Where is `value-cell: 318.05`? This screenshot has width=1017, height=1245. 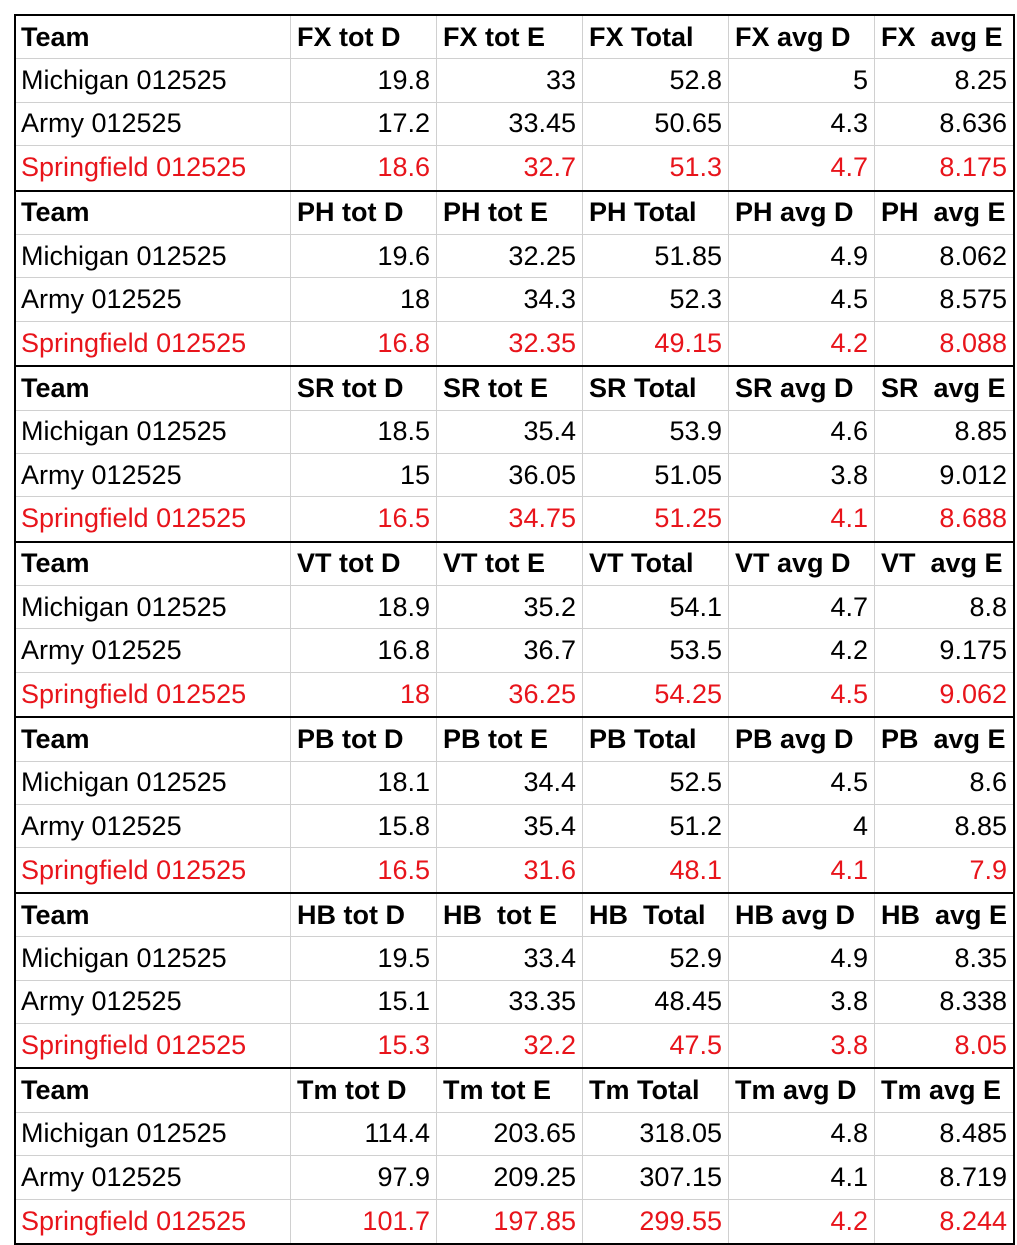
value-cell: 318.05 is located at coordinates (655, 1134).